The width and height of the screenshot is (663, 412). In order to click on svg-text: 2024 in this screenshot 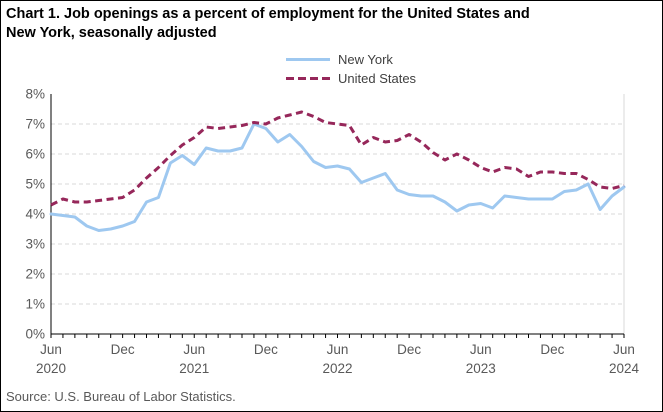, I will do `click(624, 368)`.